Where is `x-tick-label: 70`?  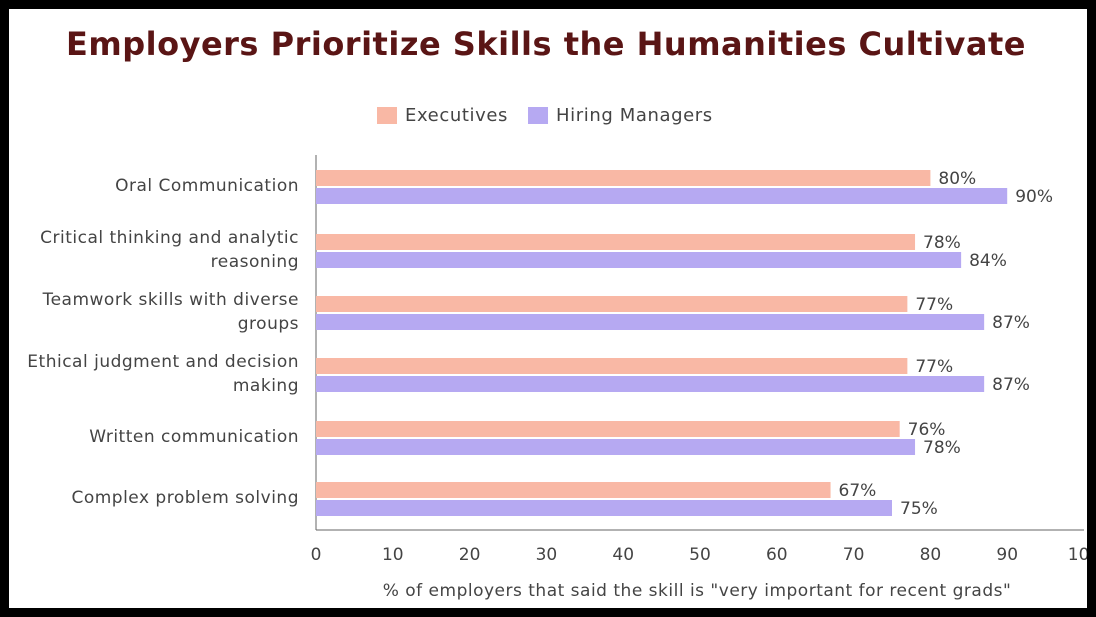
x-tick-label: 70 is located at coordinates (854, 555).